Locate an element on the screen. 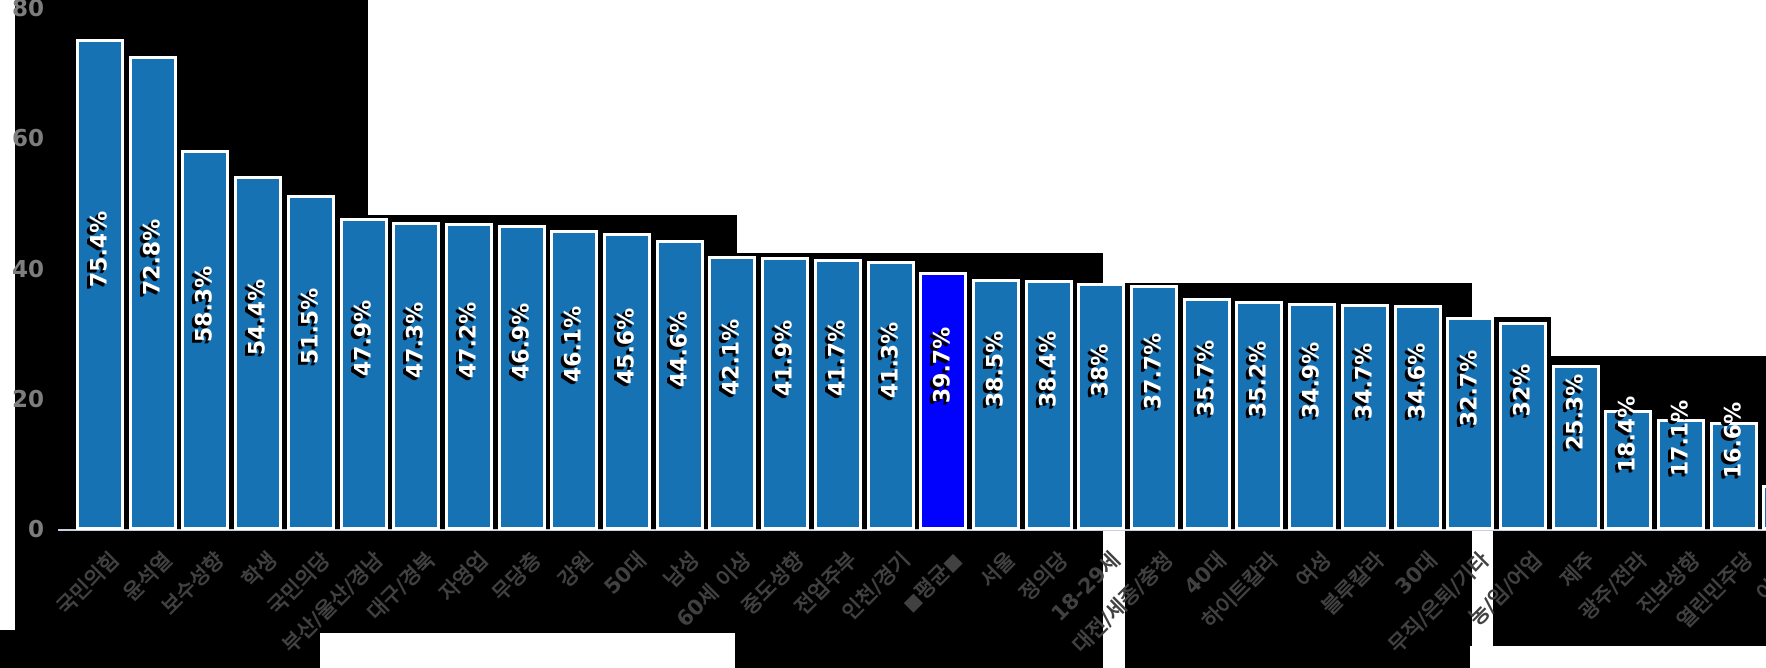 The image size is (1766, 668). bar-value-label: 46.9% is located at coordinates (522, 341).